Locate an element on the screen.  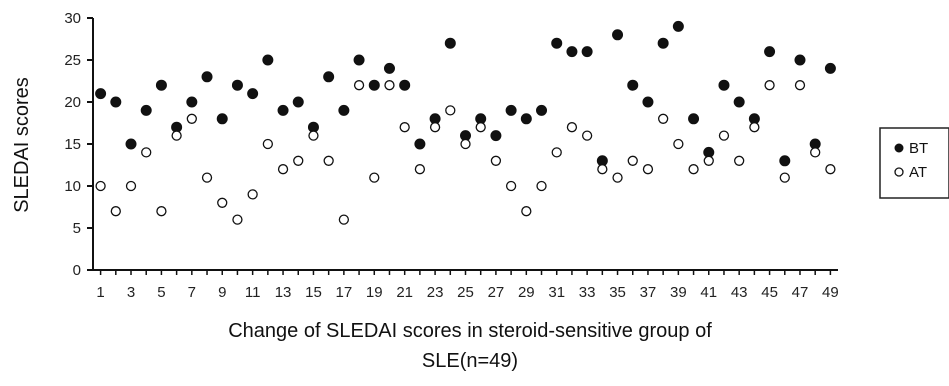
x-tick-label: 21 is located at coordinates (404, 292).